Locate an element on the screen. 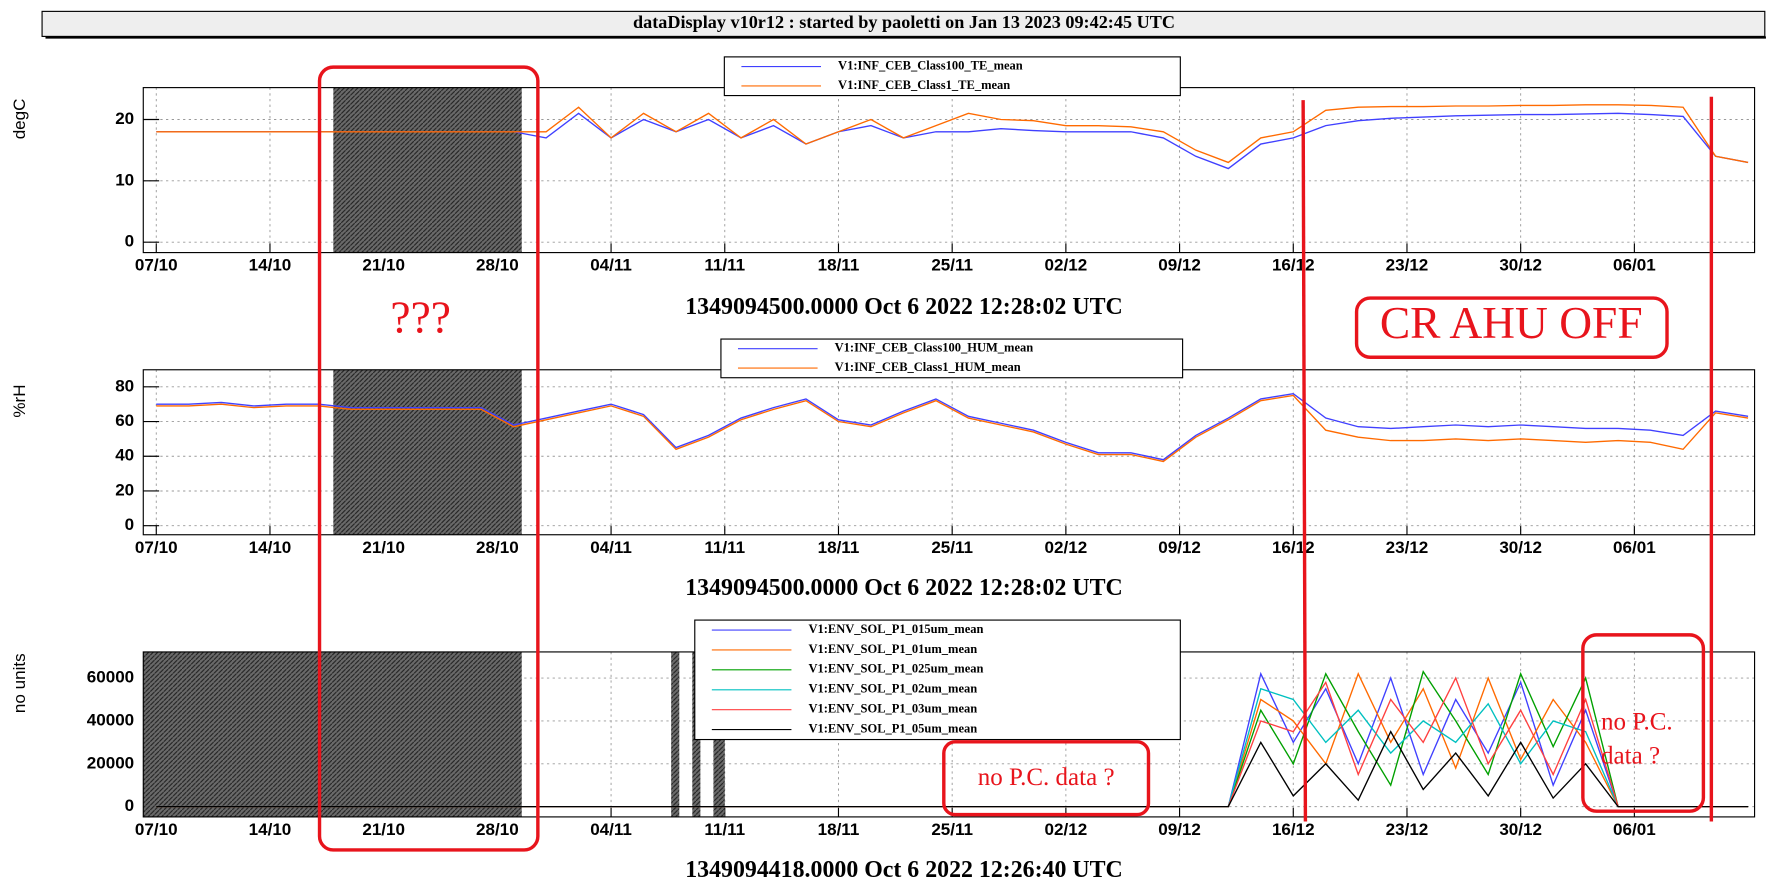 Image resolution: width=1783 pixels, height=892 pixels. legend-label: V1:INF_CEB_Class100_HUM_mean is located at coordinates (934, 348).